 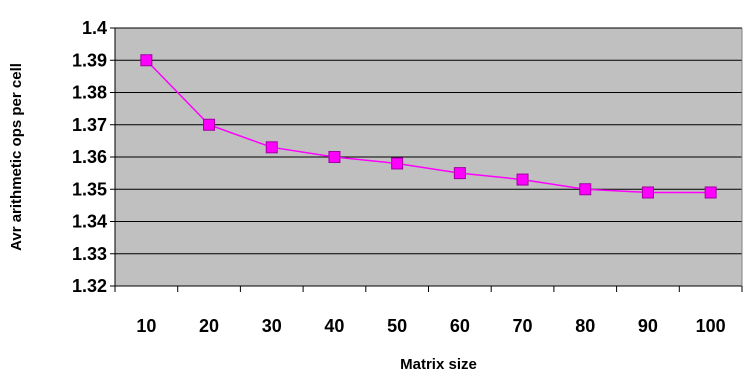 What do you see at coordinates (89, 222) in the screenshot?
I see `y-tick-label: 1.34` at bounding box center [89, 222].